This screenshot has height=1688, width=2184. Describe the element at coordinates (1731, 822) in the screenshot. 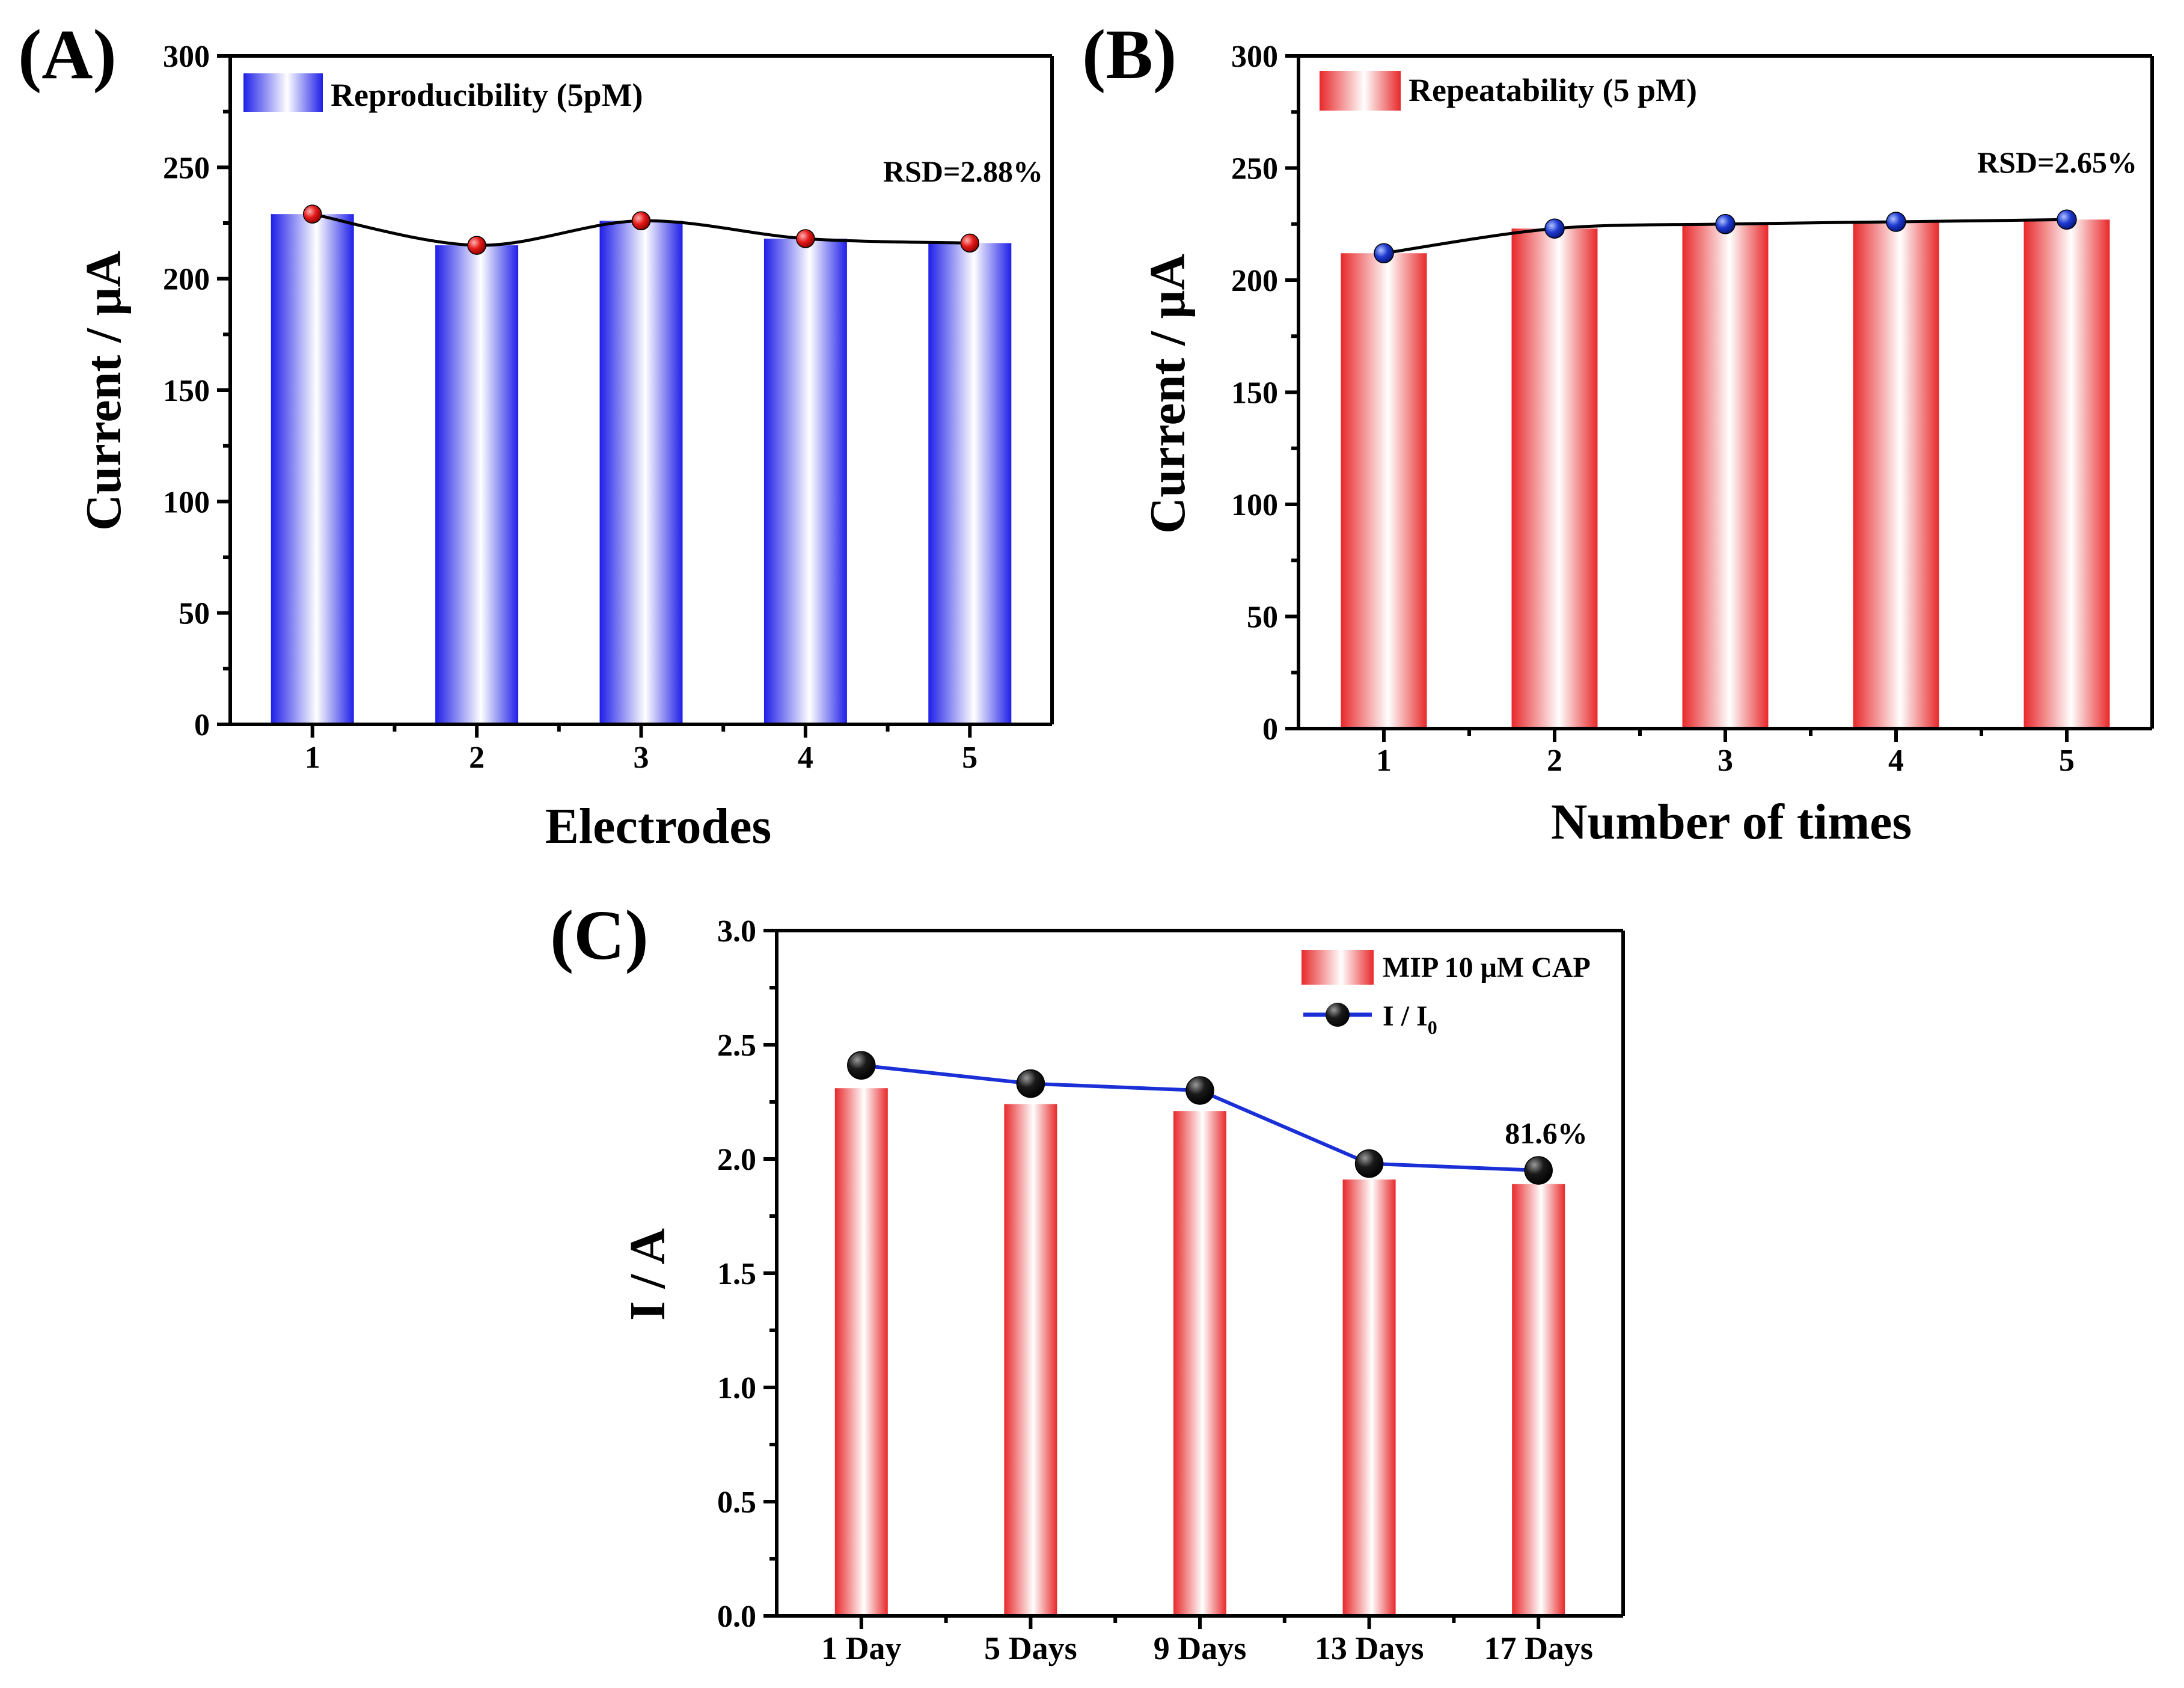

I see `panel-b-x-axis-title: Number of times` at that location.